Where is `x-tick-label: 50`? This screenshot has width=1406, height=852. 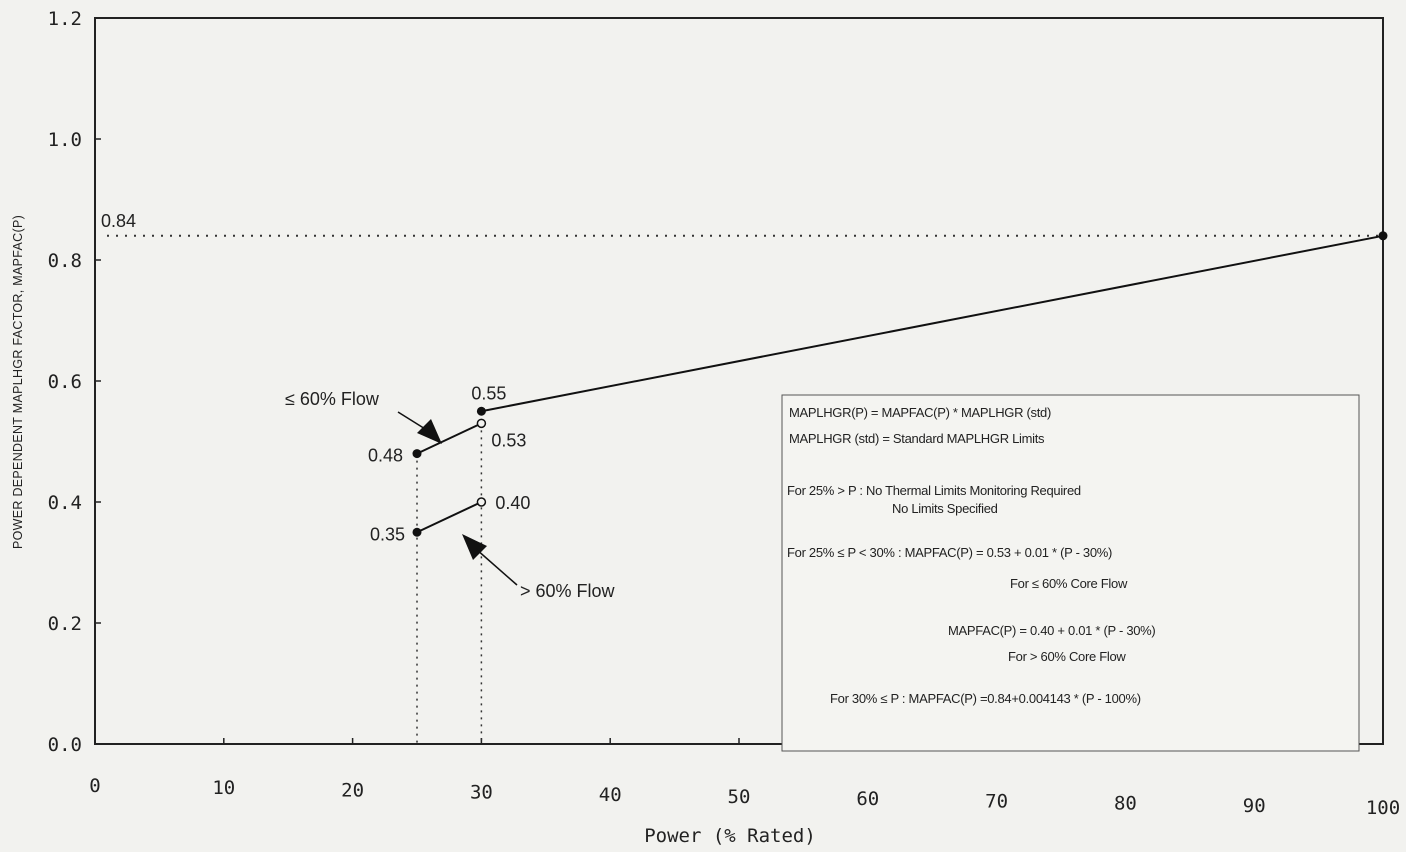
x-tick-label: 50 is located at coordinates (739, 797).